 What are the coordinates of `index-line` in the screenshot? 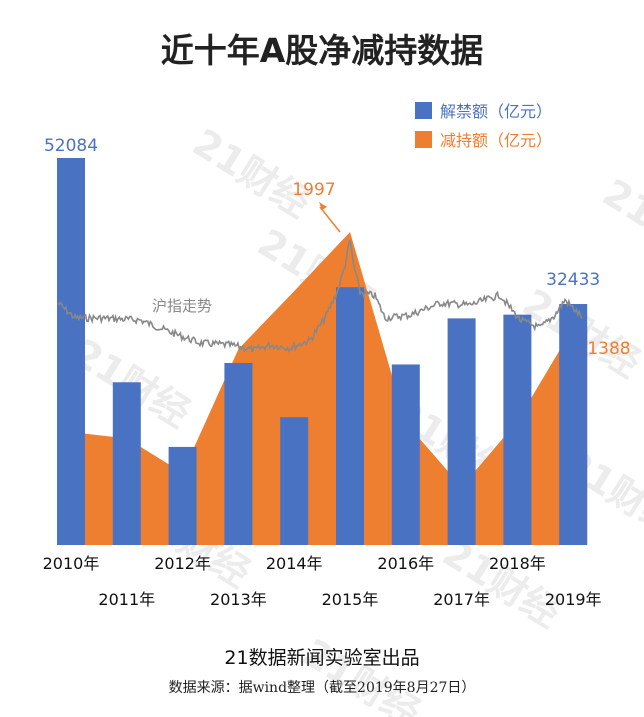 It's located at (320, 296).